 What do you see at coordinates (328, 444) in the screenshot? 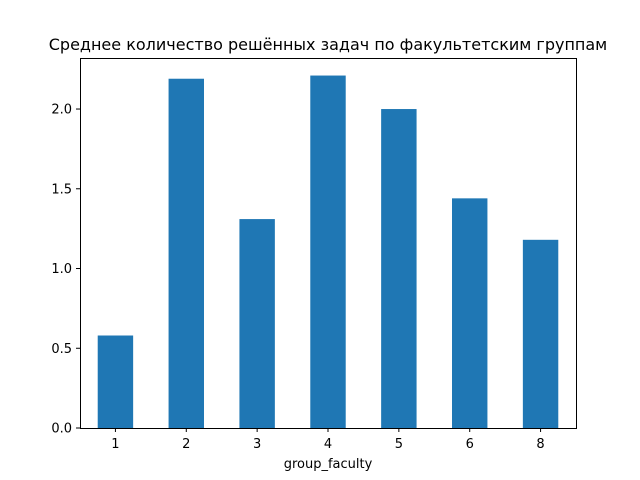
I see `x-tick-label: 4` at bounding box center [328, 444].